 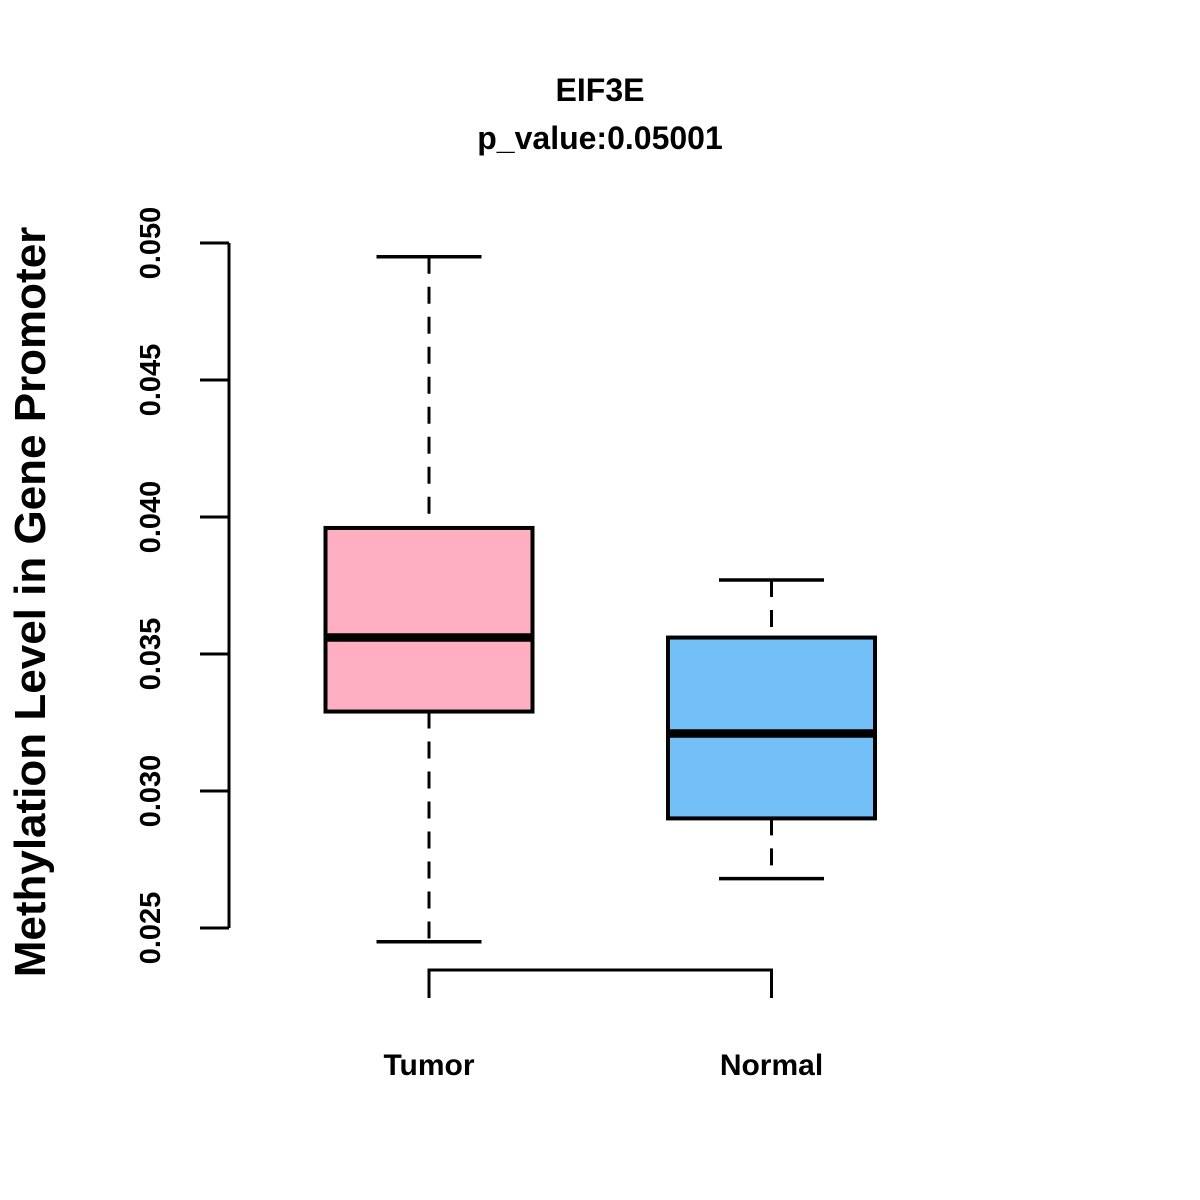 I want to click on y-tick-label: 0.040, so click(x=151, y=517).